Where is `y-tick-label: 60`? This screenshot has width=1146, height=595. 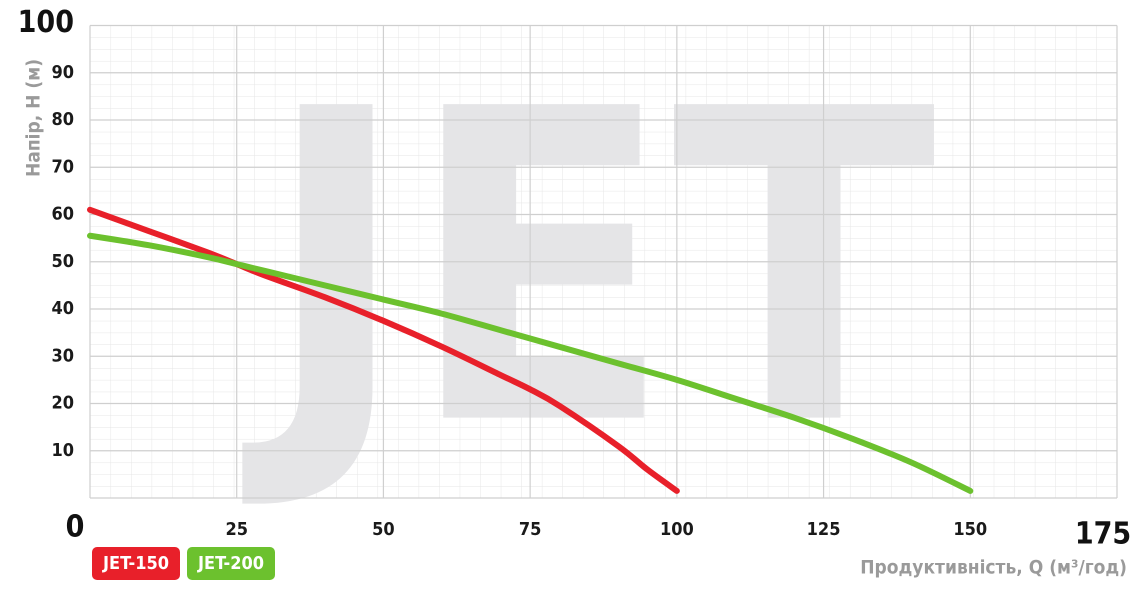 y-tick-label: 60 is located at coordinates (62, 214).